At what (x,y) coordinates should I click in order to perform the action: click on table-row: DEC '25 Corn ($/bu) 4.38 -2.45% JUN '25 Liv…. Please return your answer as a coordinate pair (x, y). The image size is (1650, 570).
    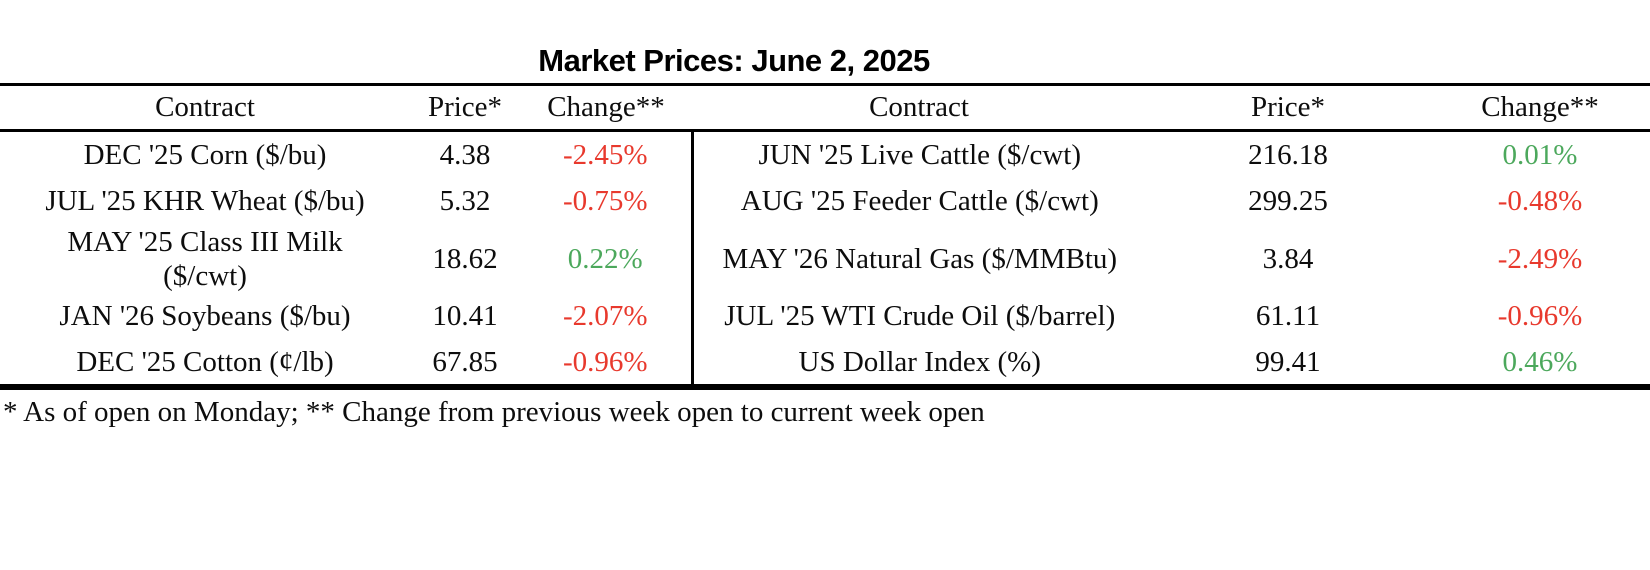
    Looking at the image, I should click on (825, 154).